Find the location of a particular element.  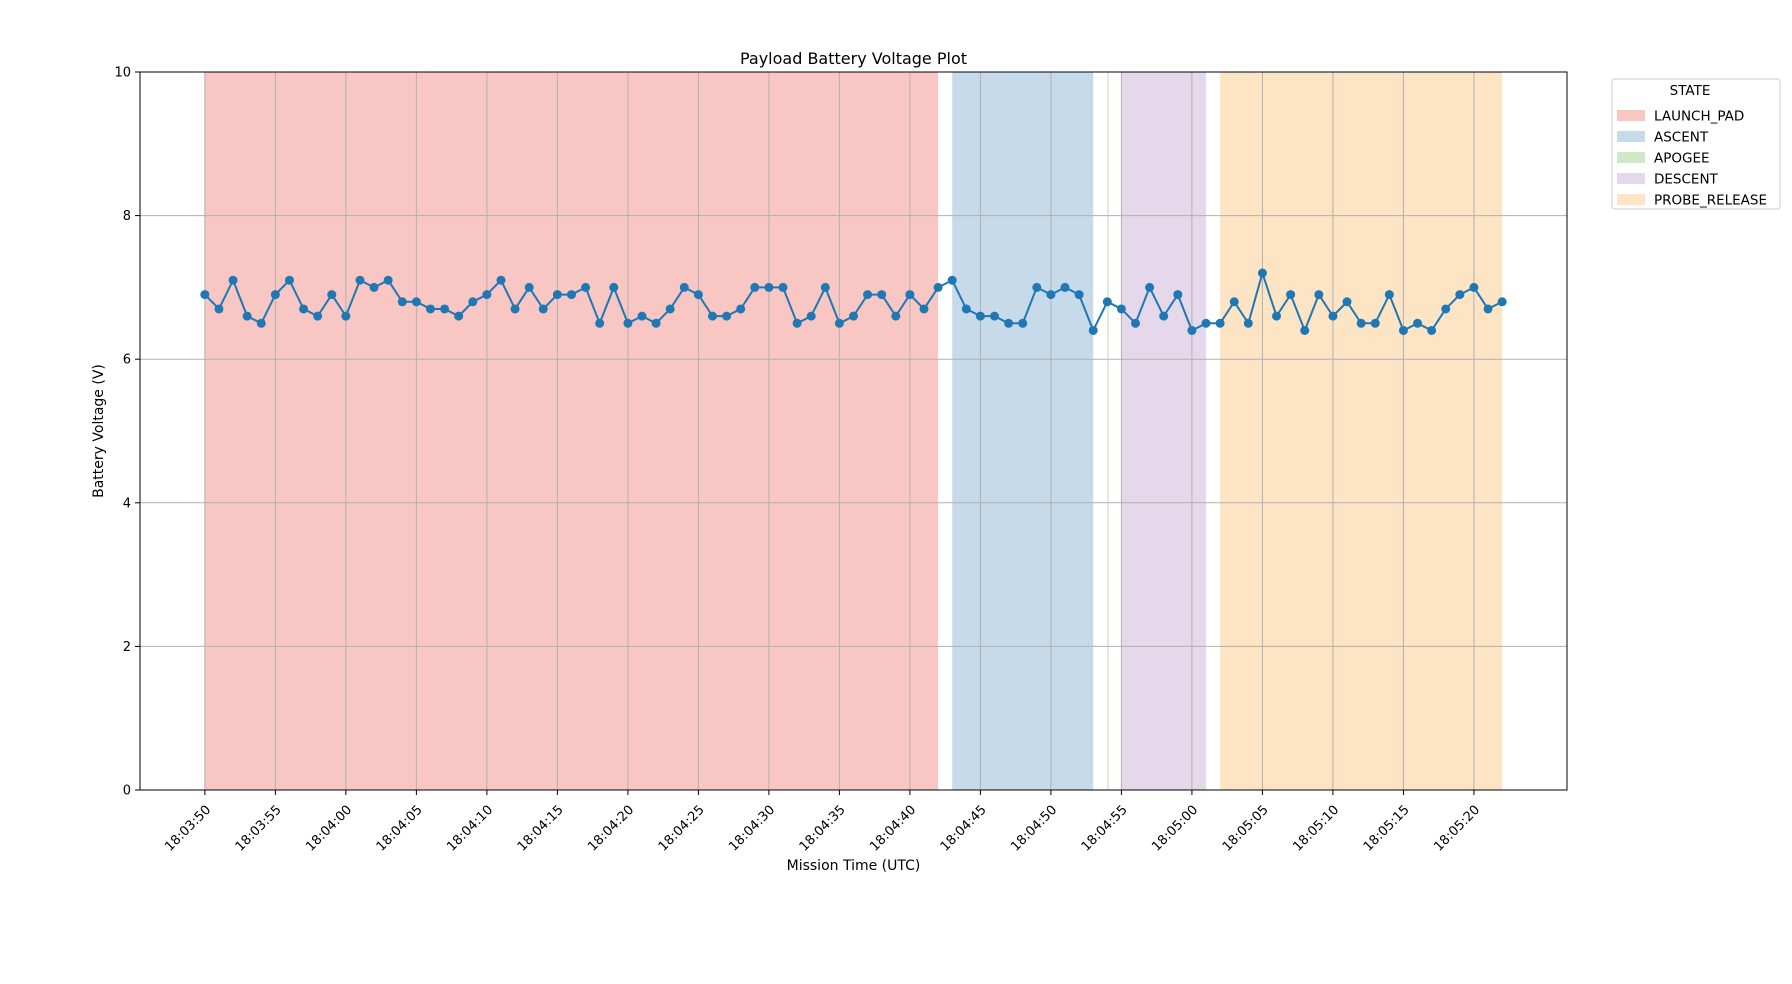

x-tick-label: 18:04:05 is located at coordinates (400, 829).